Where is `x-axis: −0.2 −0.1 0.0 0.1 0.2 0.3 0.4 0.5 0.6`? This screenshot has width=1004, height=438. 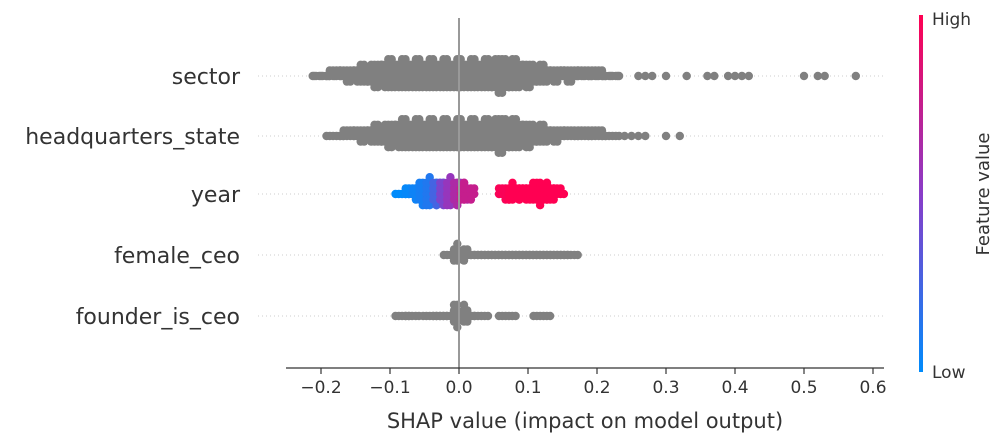
x-axis: −0.2 −0.1 0.0 0.1 0.2 0.3 0.4 0.5 0.6 is located at coordinates (586, 382).